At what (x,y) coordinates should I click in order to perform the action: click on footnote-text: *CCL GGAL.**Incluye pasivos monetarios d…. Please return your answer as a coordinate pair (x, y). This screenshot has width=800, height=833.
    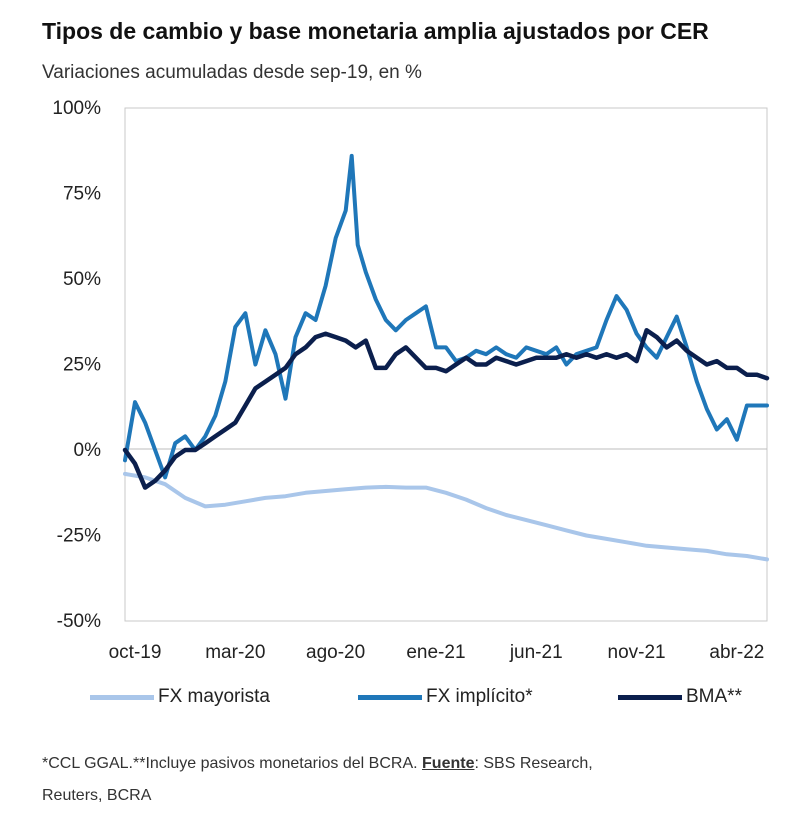
    Looking at the image, I should click on (232, 763).